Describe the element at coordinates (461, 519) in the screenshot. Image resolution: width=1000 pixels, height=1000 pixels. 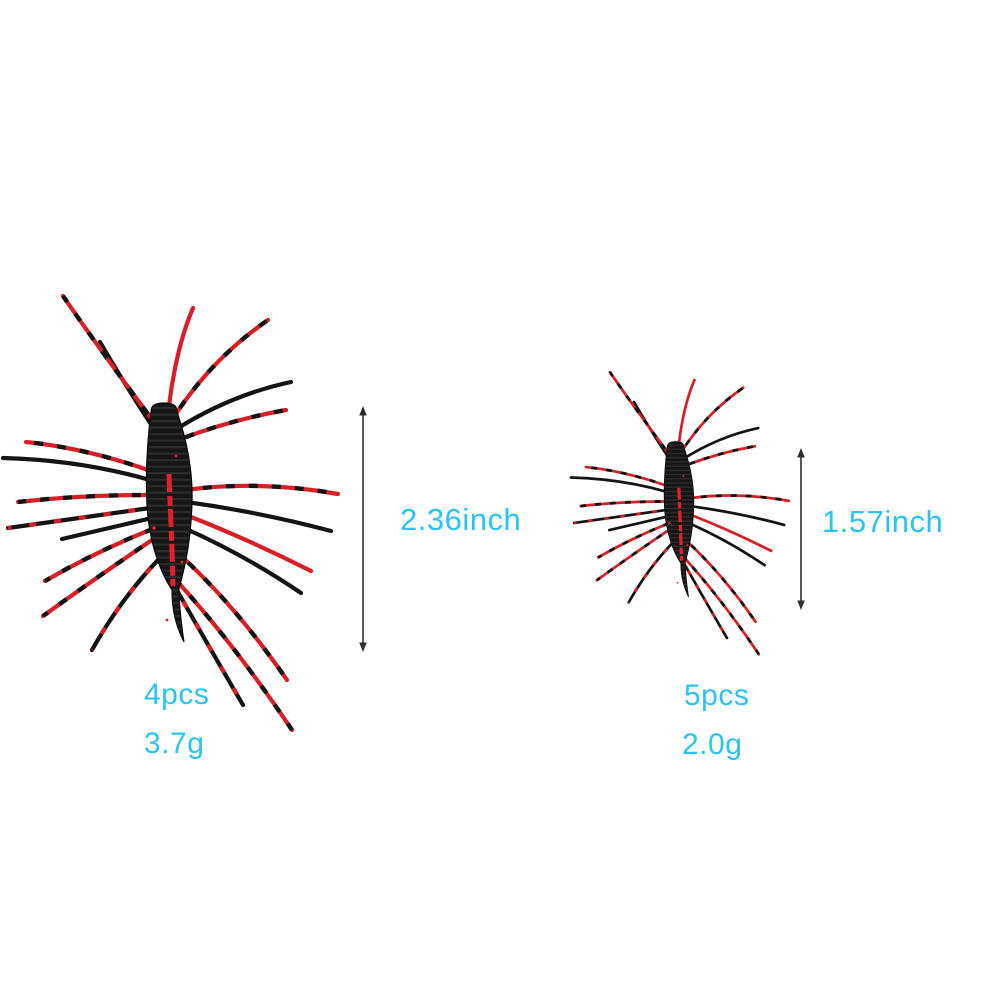
I see `length-label-large: 2.36inch` at that location.